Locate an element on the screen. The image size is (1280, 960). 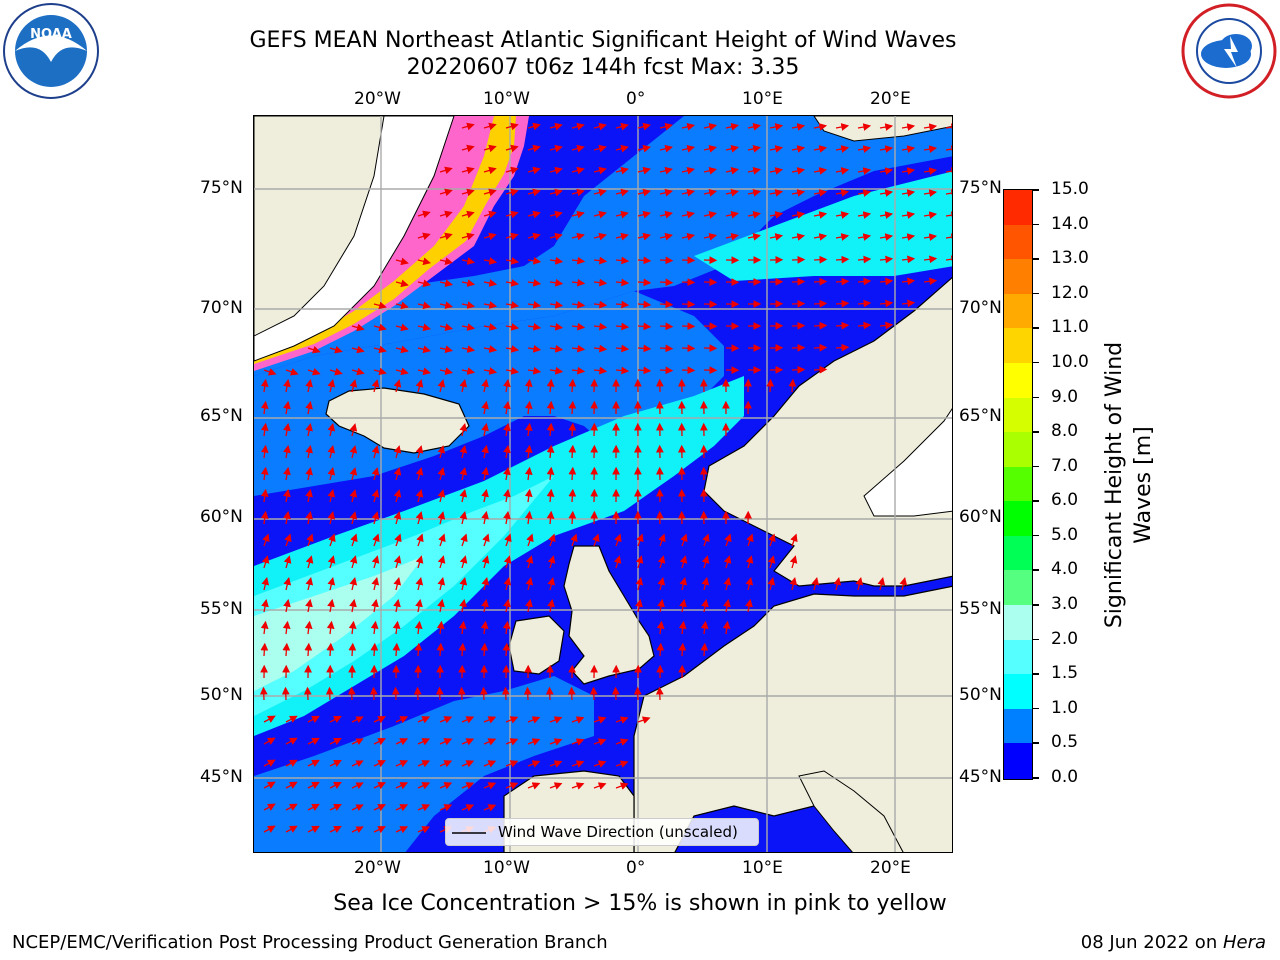
colorbar is located at coordinates (1018, 484).